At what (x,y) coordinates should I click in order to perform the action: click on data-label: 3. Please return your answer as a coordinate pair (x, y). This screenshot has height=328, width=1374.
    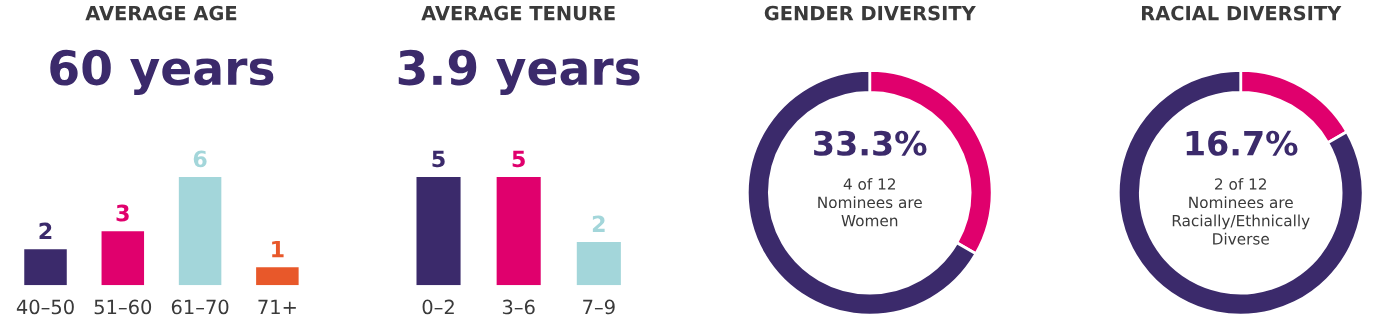
    Looking at the image, I should click on (122, 213).